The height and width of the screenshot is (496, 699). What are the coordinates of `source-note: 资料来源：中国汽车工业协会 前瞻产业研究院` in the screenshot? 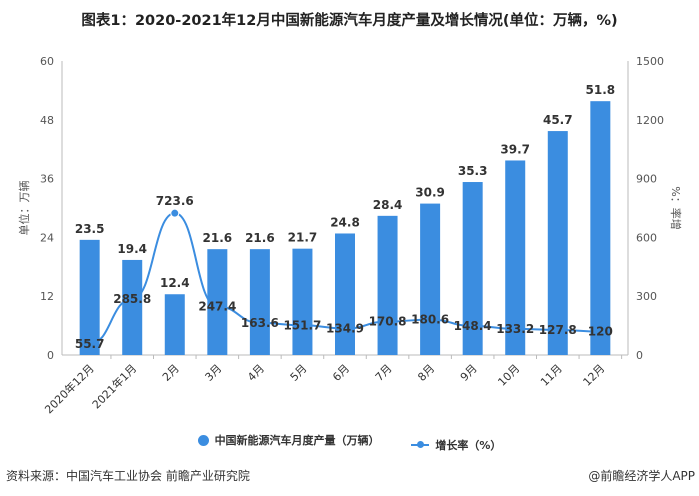 It's located at (128, 476).